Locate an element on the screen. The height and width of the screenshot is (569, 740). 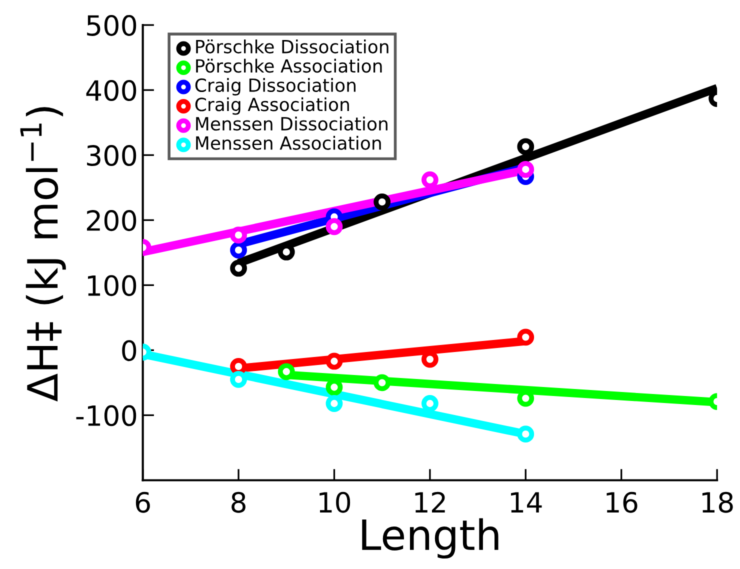
x-tick-label: 14 is located at coordinates (526, 502).